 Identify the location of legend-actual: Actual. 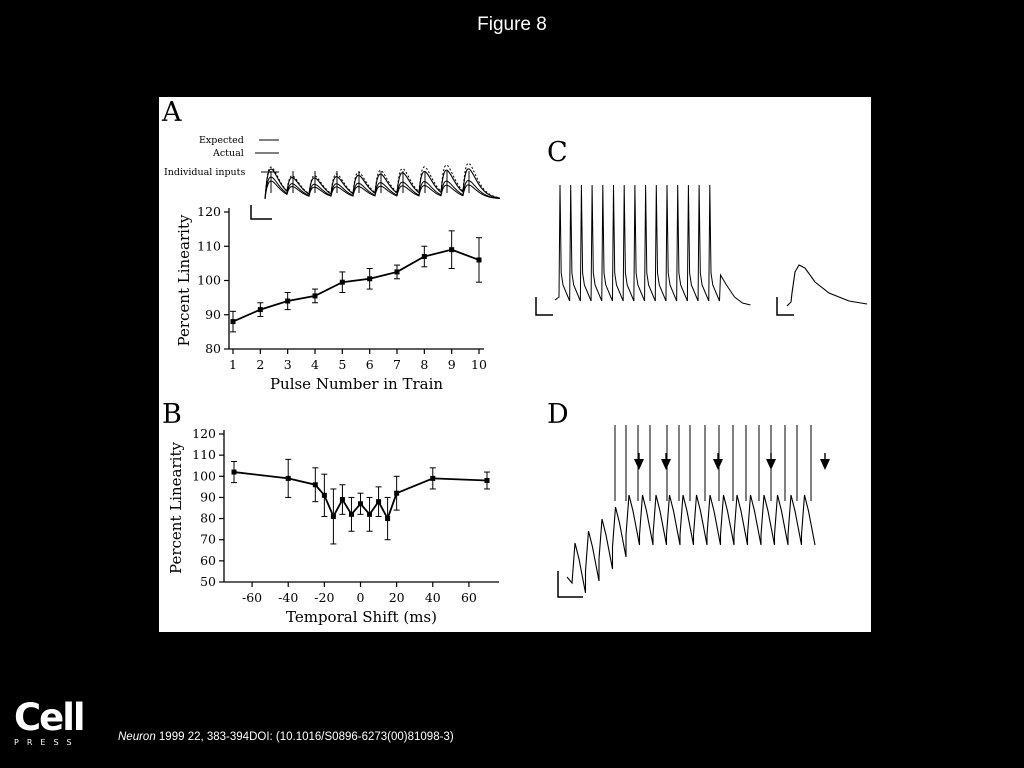
(228, 153).